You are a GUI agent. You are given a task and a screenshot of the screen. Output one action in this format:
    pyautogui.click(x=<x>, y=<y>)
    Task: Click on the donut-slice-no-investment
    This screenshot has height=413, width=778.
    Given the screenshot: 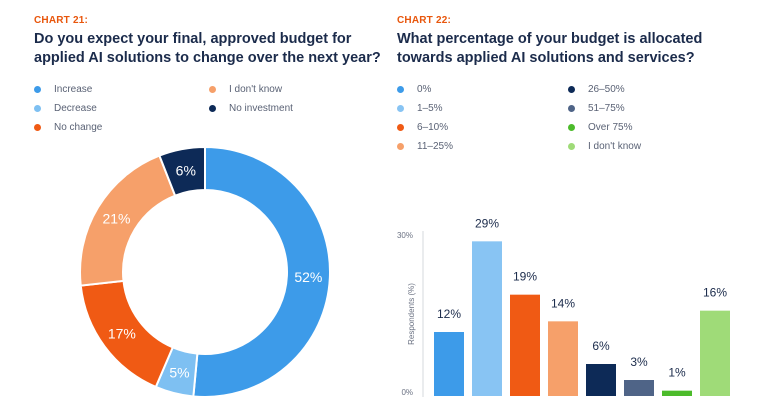 What is the action you would take?
    pyautogui.click(x=182, y=171)
    